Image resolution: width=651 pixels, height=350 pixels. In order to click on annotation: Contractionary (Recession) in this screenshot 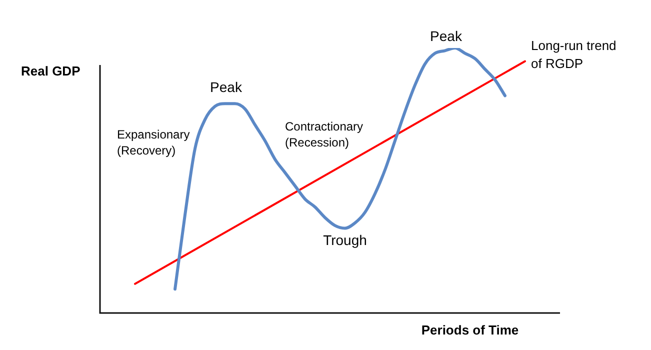, I will do `click(324, 134)`.